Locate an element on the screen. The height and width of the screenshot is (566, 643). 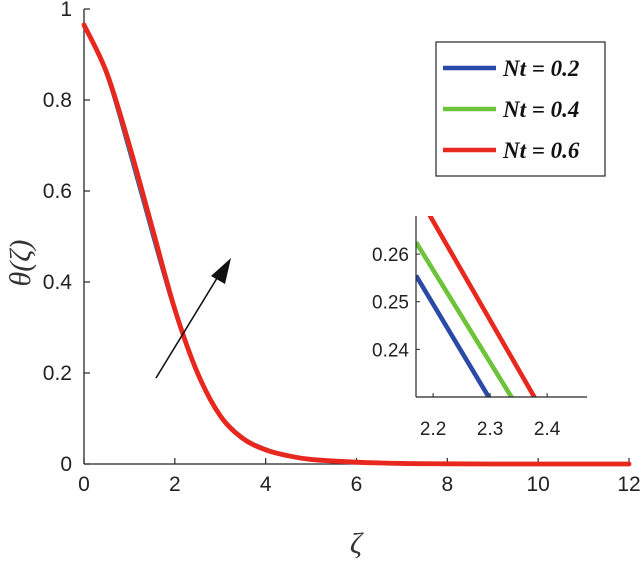
inset-plot: 2.2 2.3 2.4 0.24 0.25 0.26 is located at coordinates (479, 328).